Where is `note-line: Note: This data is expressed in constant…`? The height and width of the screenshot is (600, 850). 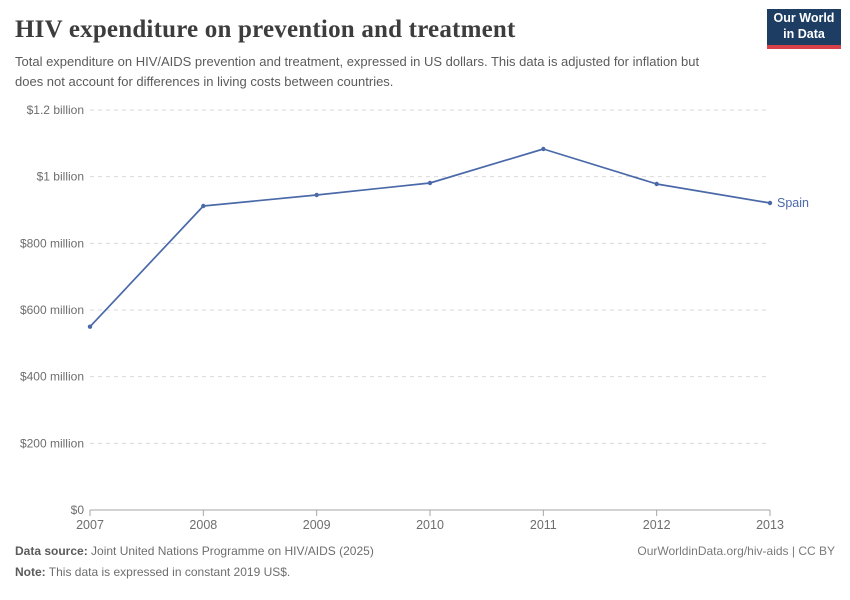
note-line: Note: This data is expressed in constant… is located at coordinates (425, 572).